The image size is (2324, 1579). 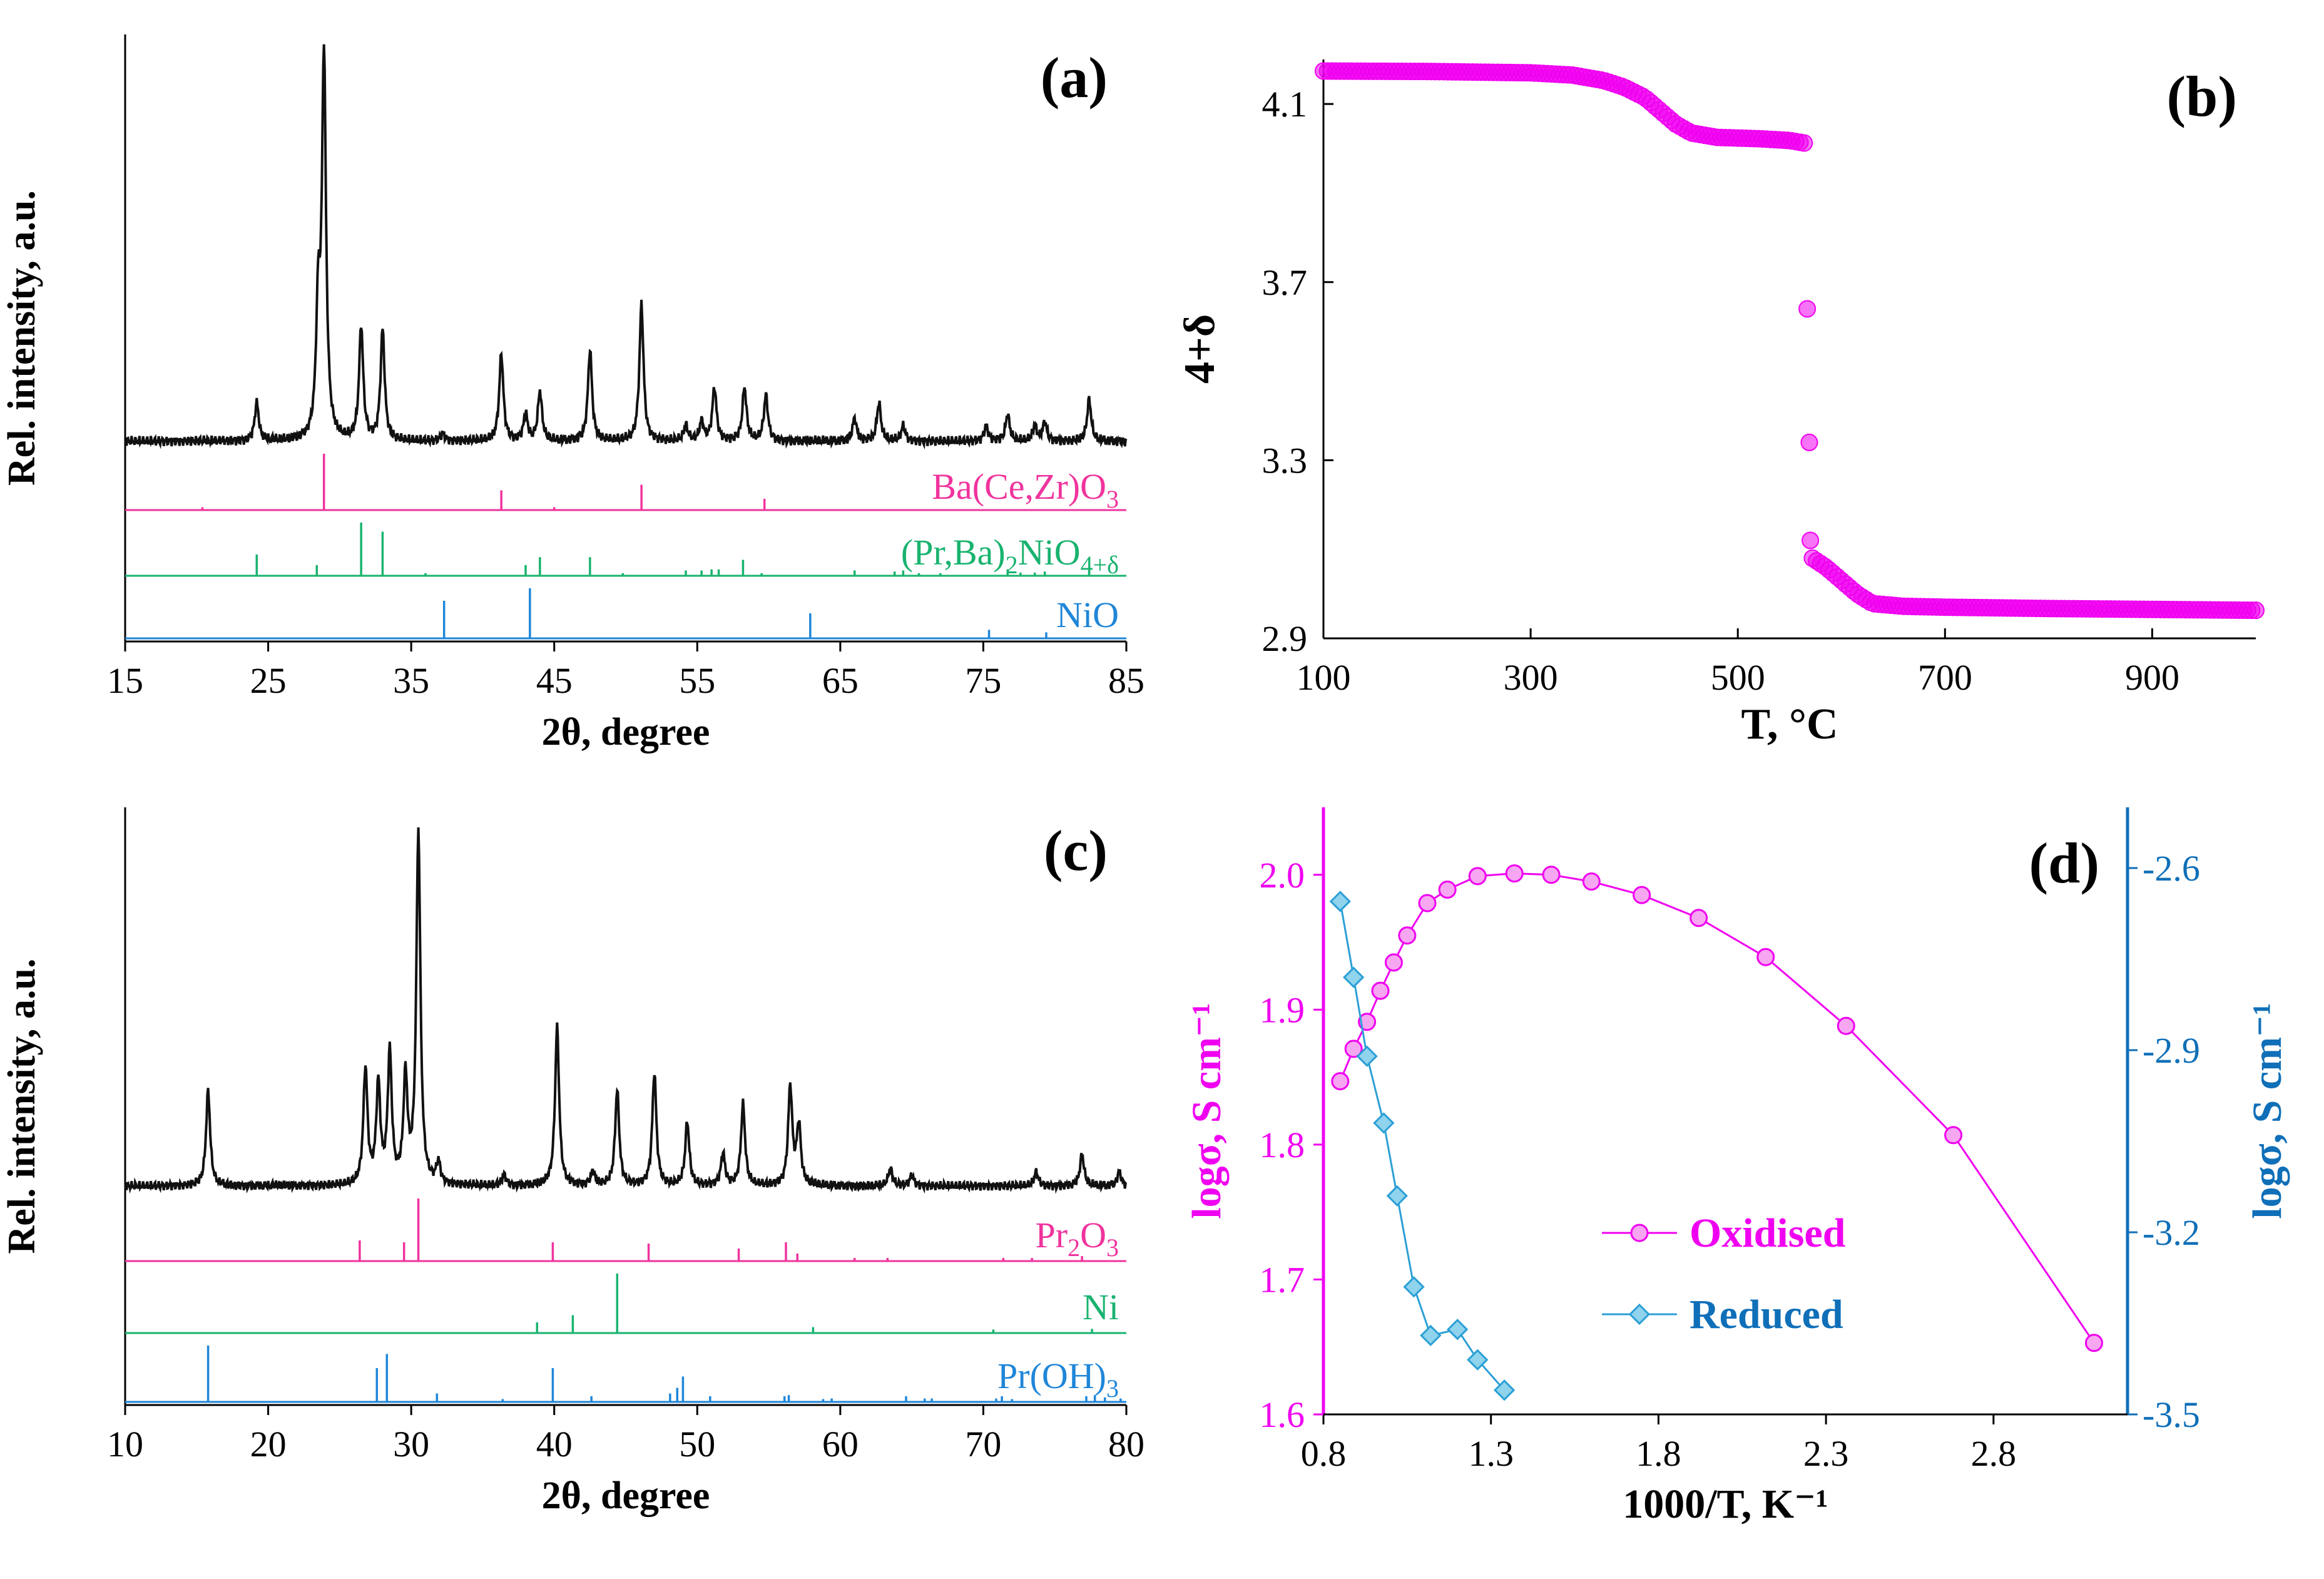 What do you see at coordinates (840, 680) in the screenshot?
I see `x-tick-label: 65` at bounding box center [840, 680].